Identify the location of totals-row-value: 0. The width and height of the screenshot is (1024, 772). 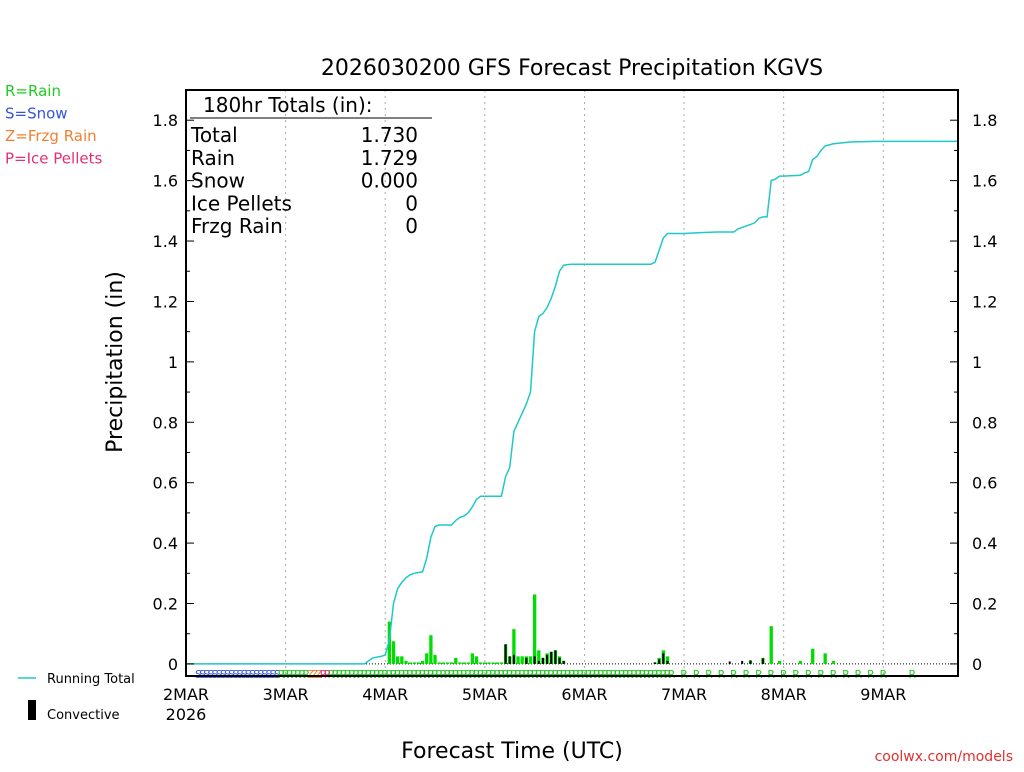
(411, 203).